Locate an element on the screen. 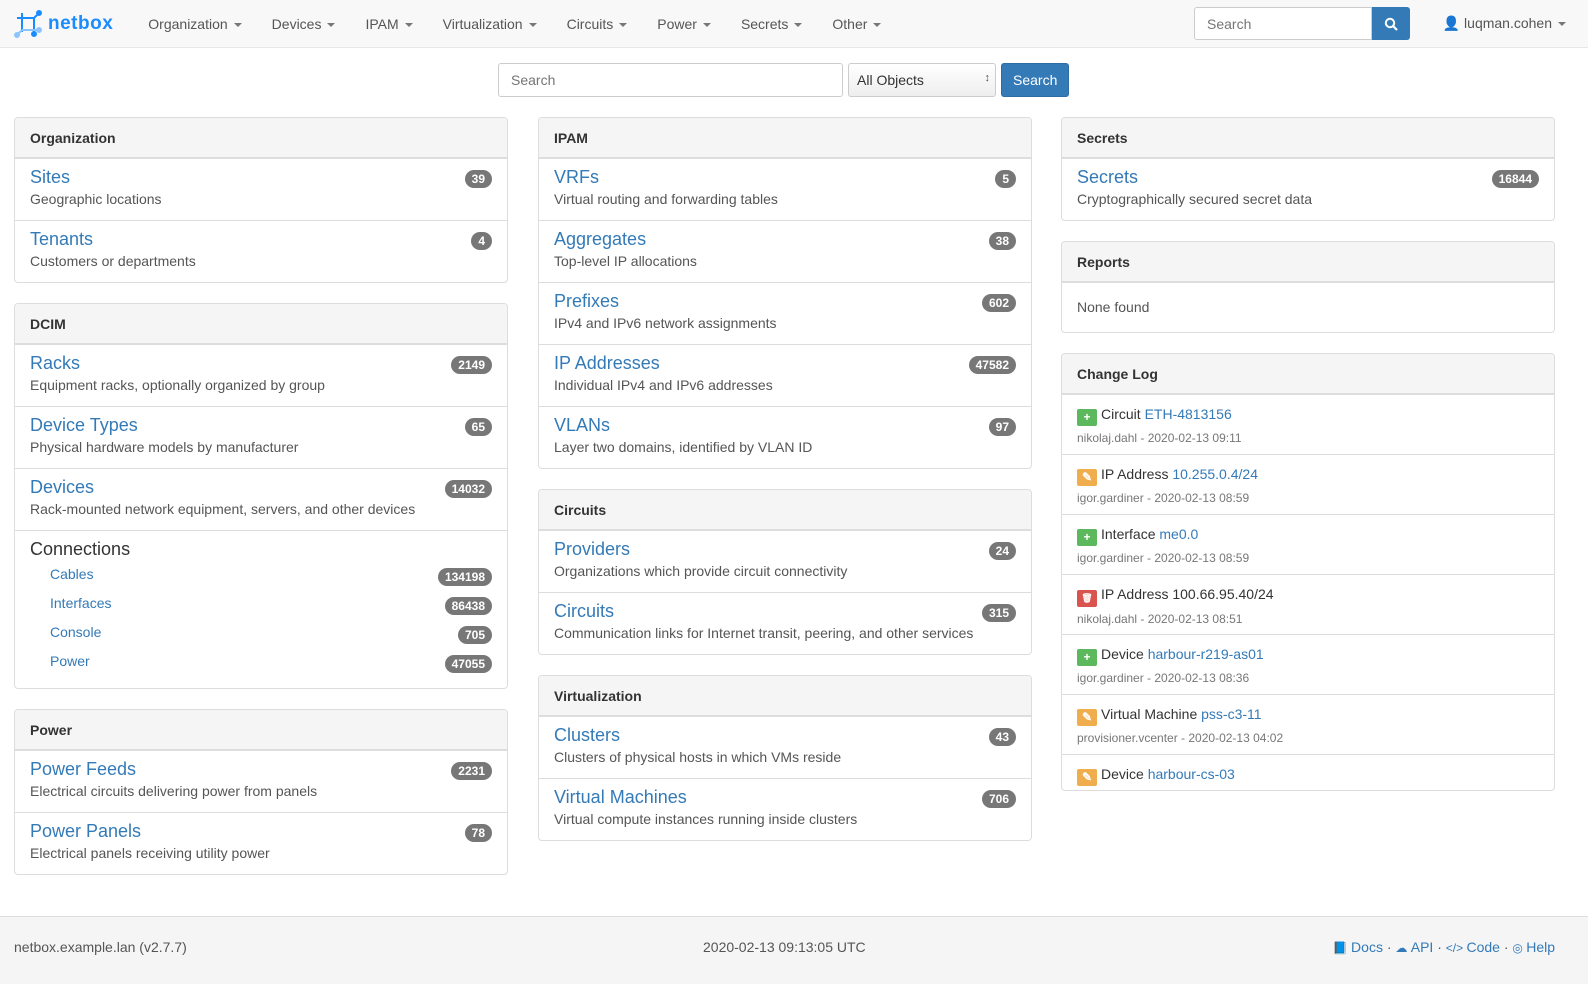 This screenshot has width=1588, height=984. delete-icon: 🗑 is located at coordinates (1087, 598).